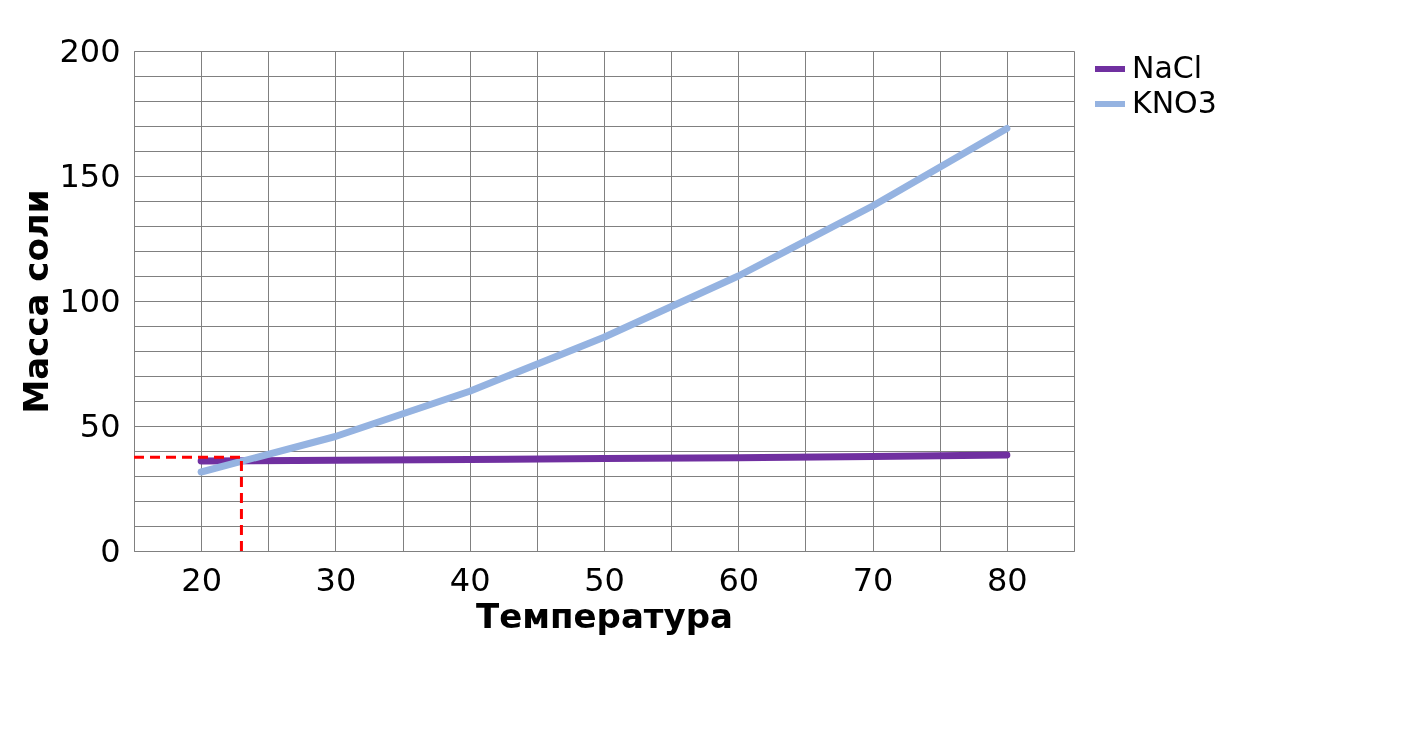 Image resolution: width=1422 pixels, height=742 pixels. Describe the element at coordinates (873, 579) in the screenshot. I see `x-tick-label: 70` at that location.